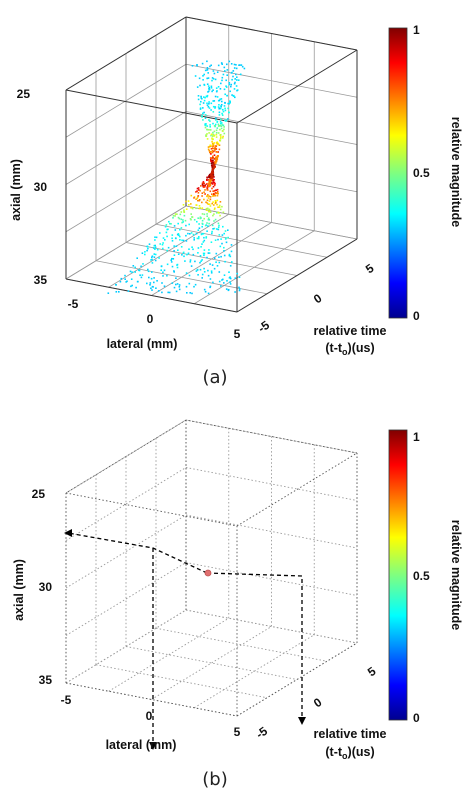  I want to click on panel-b-time-tick-0: 0, so click(318, 702).